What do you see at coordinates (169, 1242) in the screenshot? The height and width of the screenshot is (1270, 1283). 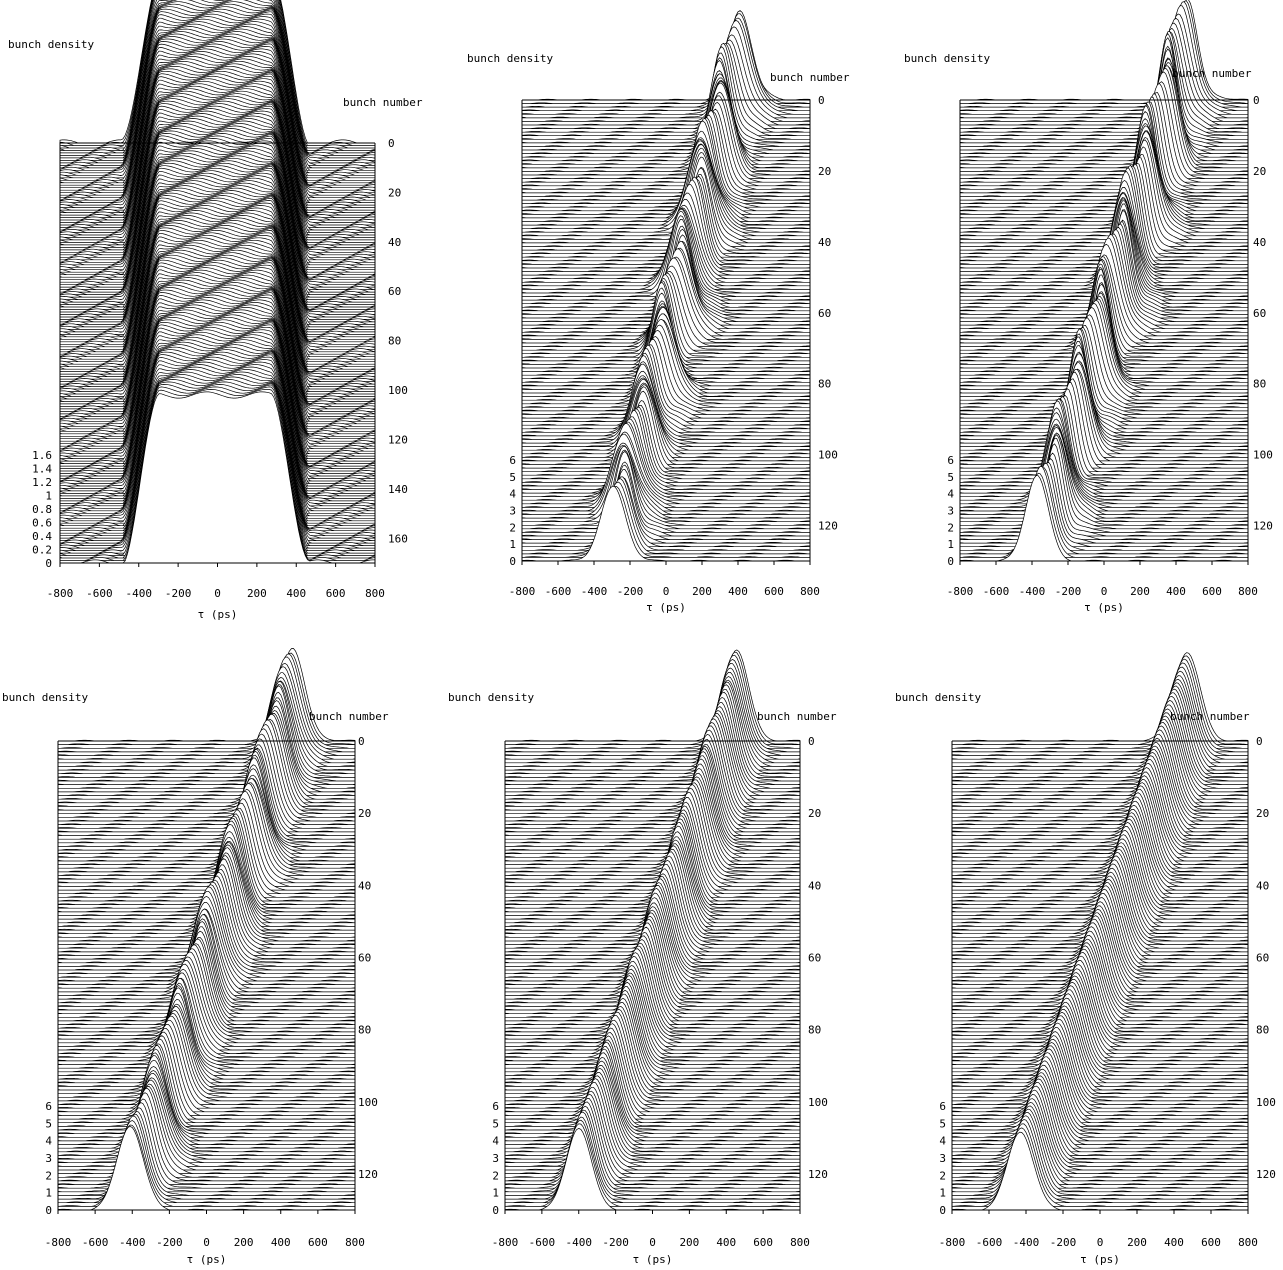 I see `x-tick-label: -200` at bounding box center [169, 1242].